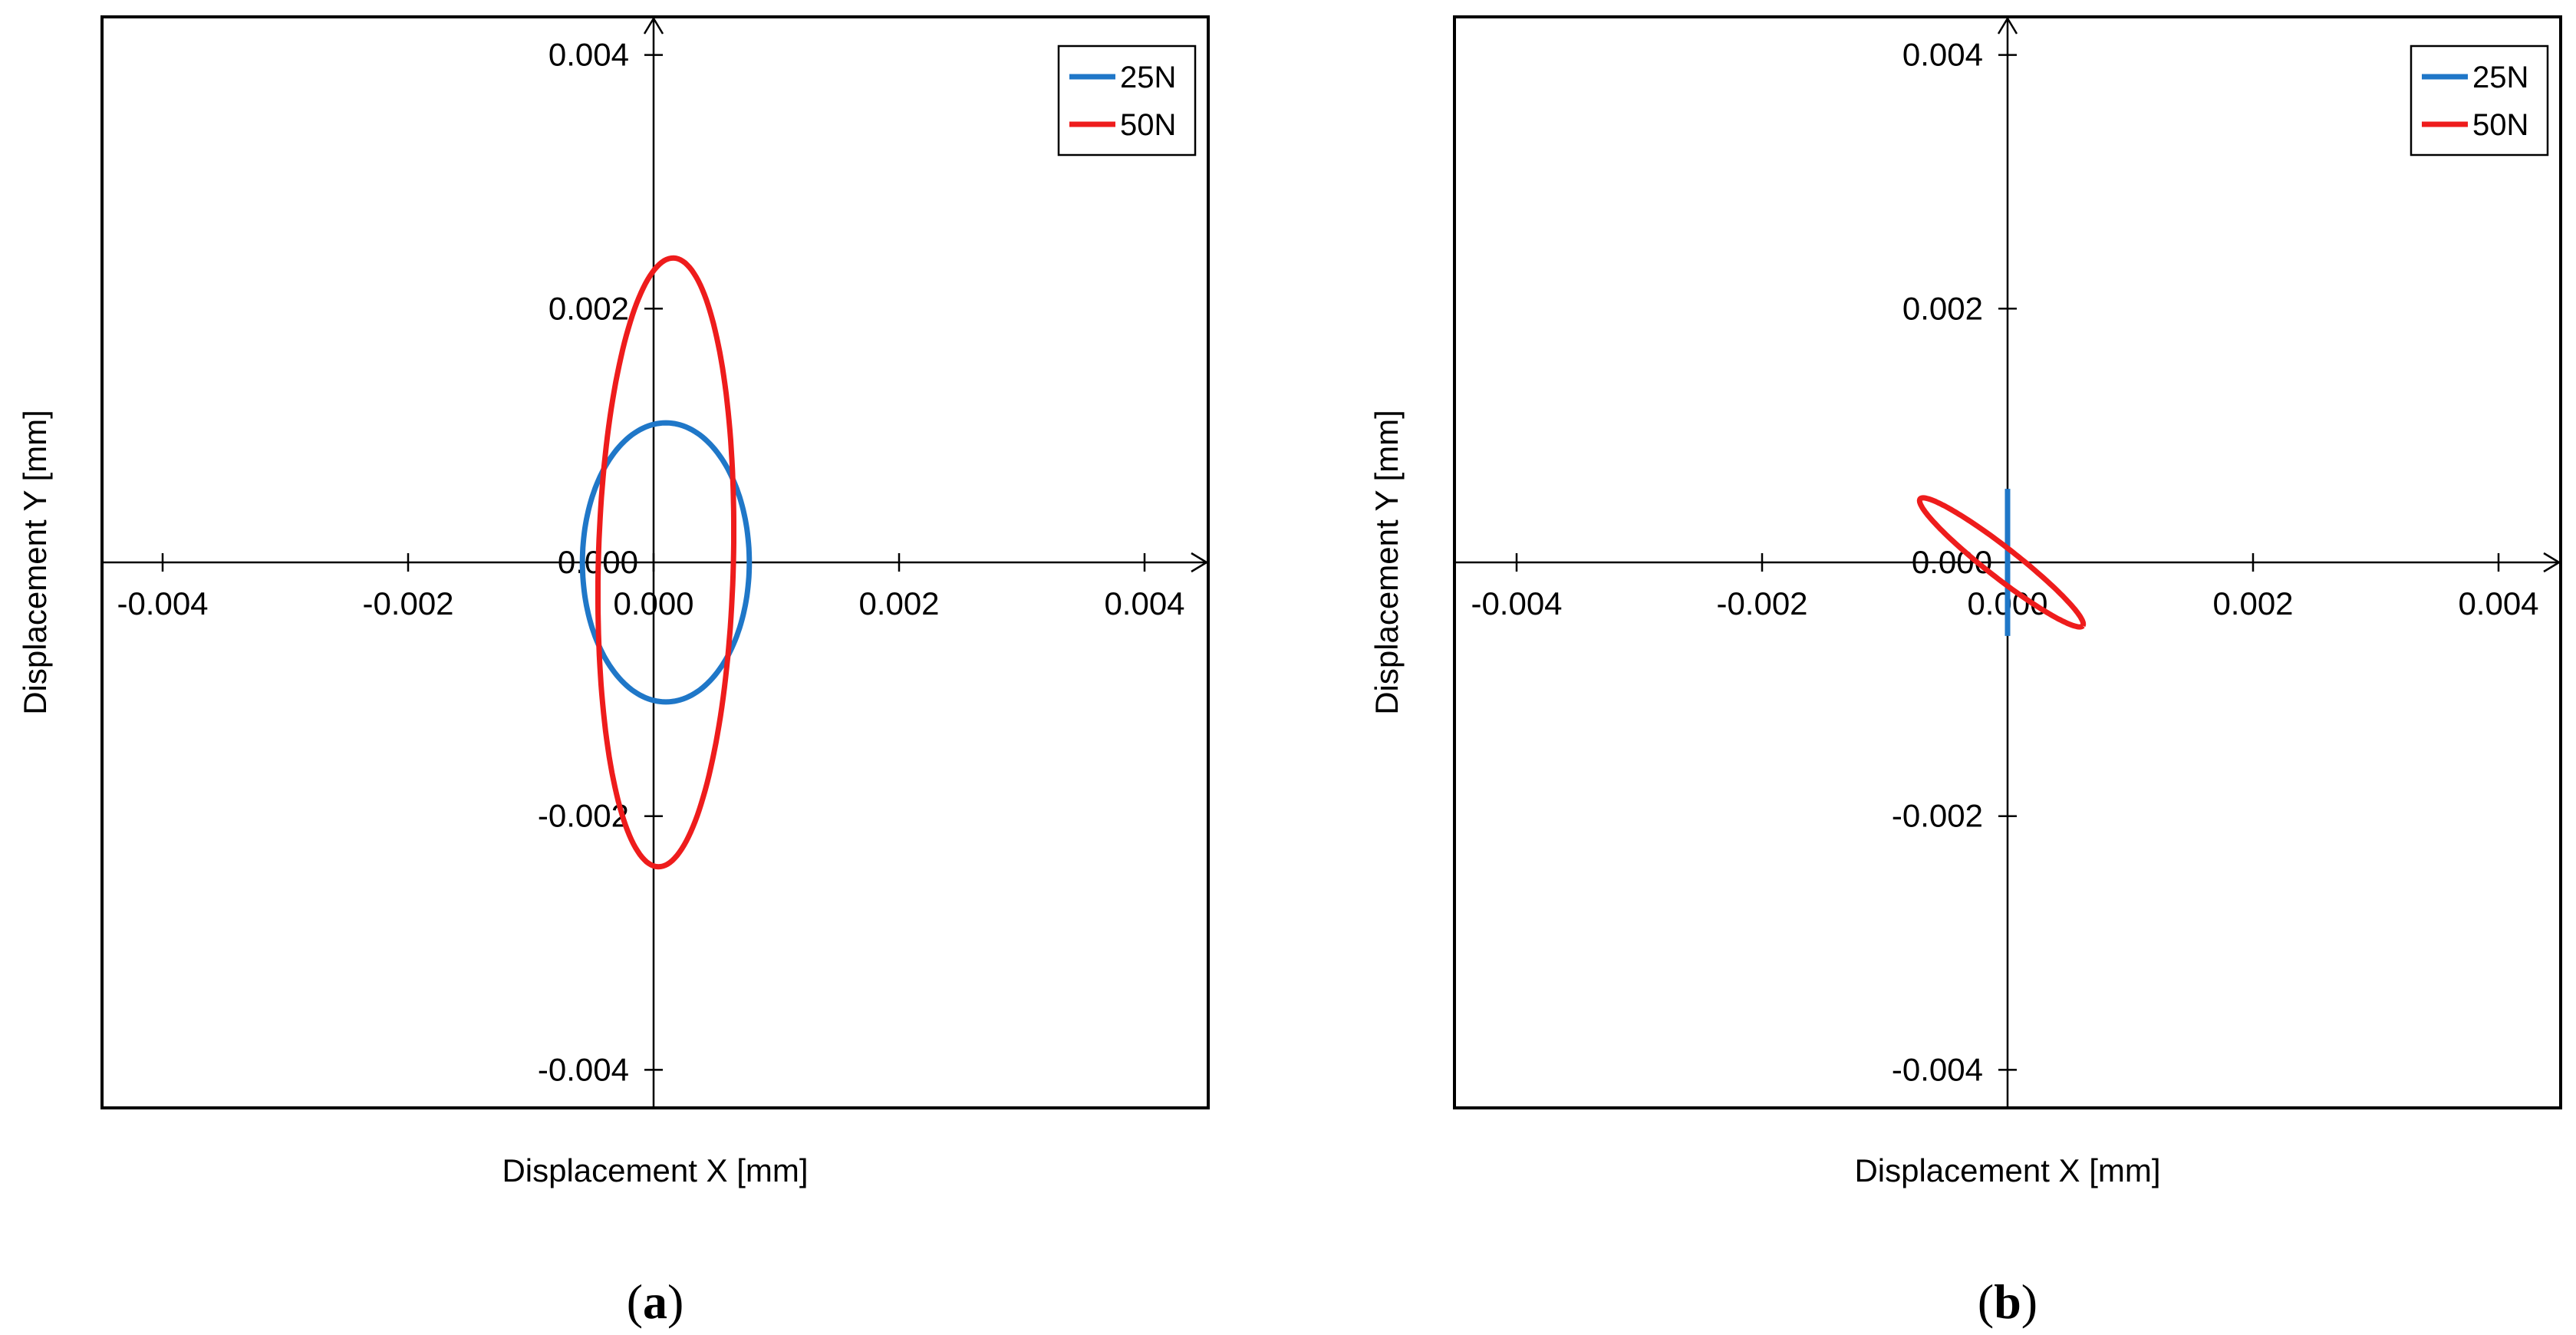 Image resolution: width=2576 pixels, height=1335 pixels. I want to click on series-line-25N, so click(666, 563).